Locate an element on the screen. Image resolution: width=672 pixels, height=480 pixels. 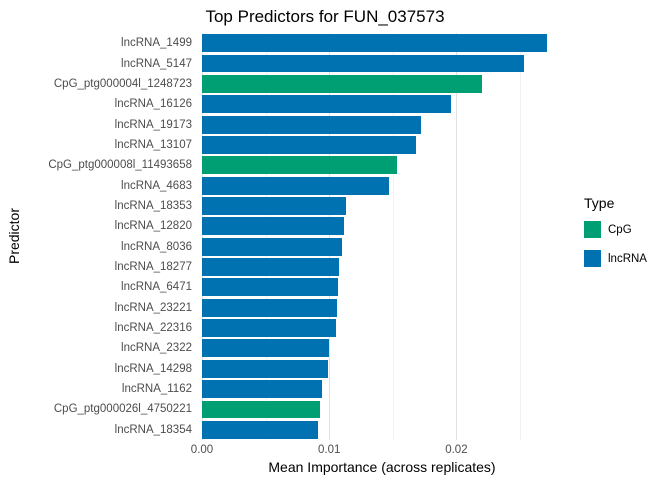
legend-label-lncRNA: lncRNA is located at coordinates (627, 258).